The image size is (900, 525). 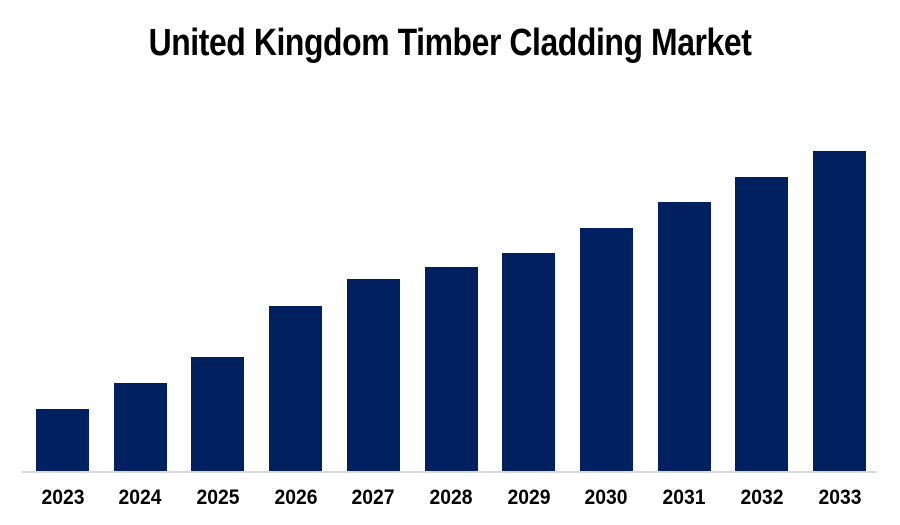 I want to click on bar-2023, so click(x=62, y=439).